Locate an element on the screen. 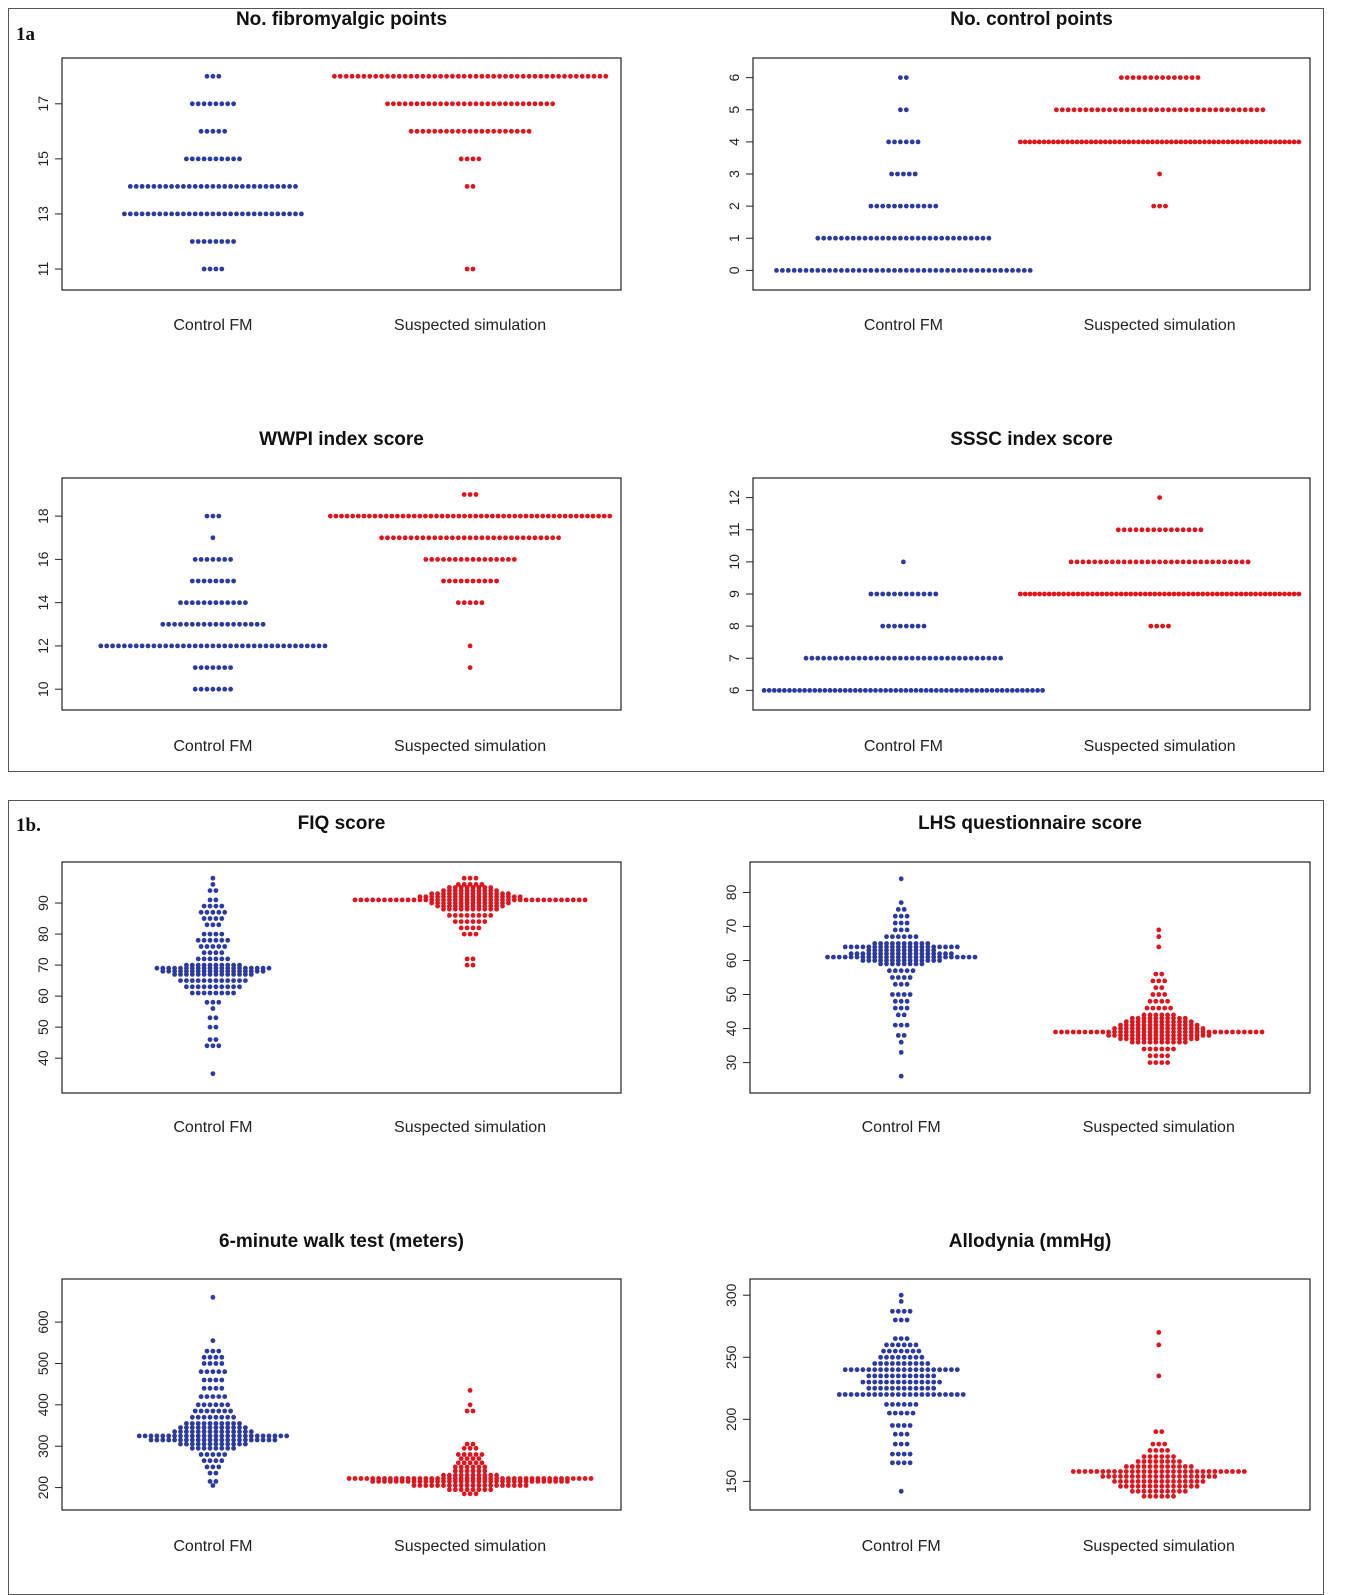 This screenshot has width=1349, height=1595. y-tick-label: 80 is located at coordinates (731, 892).